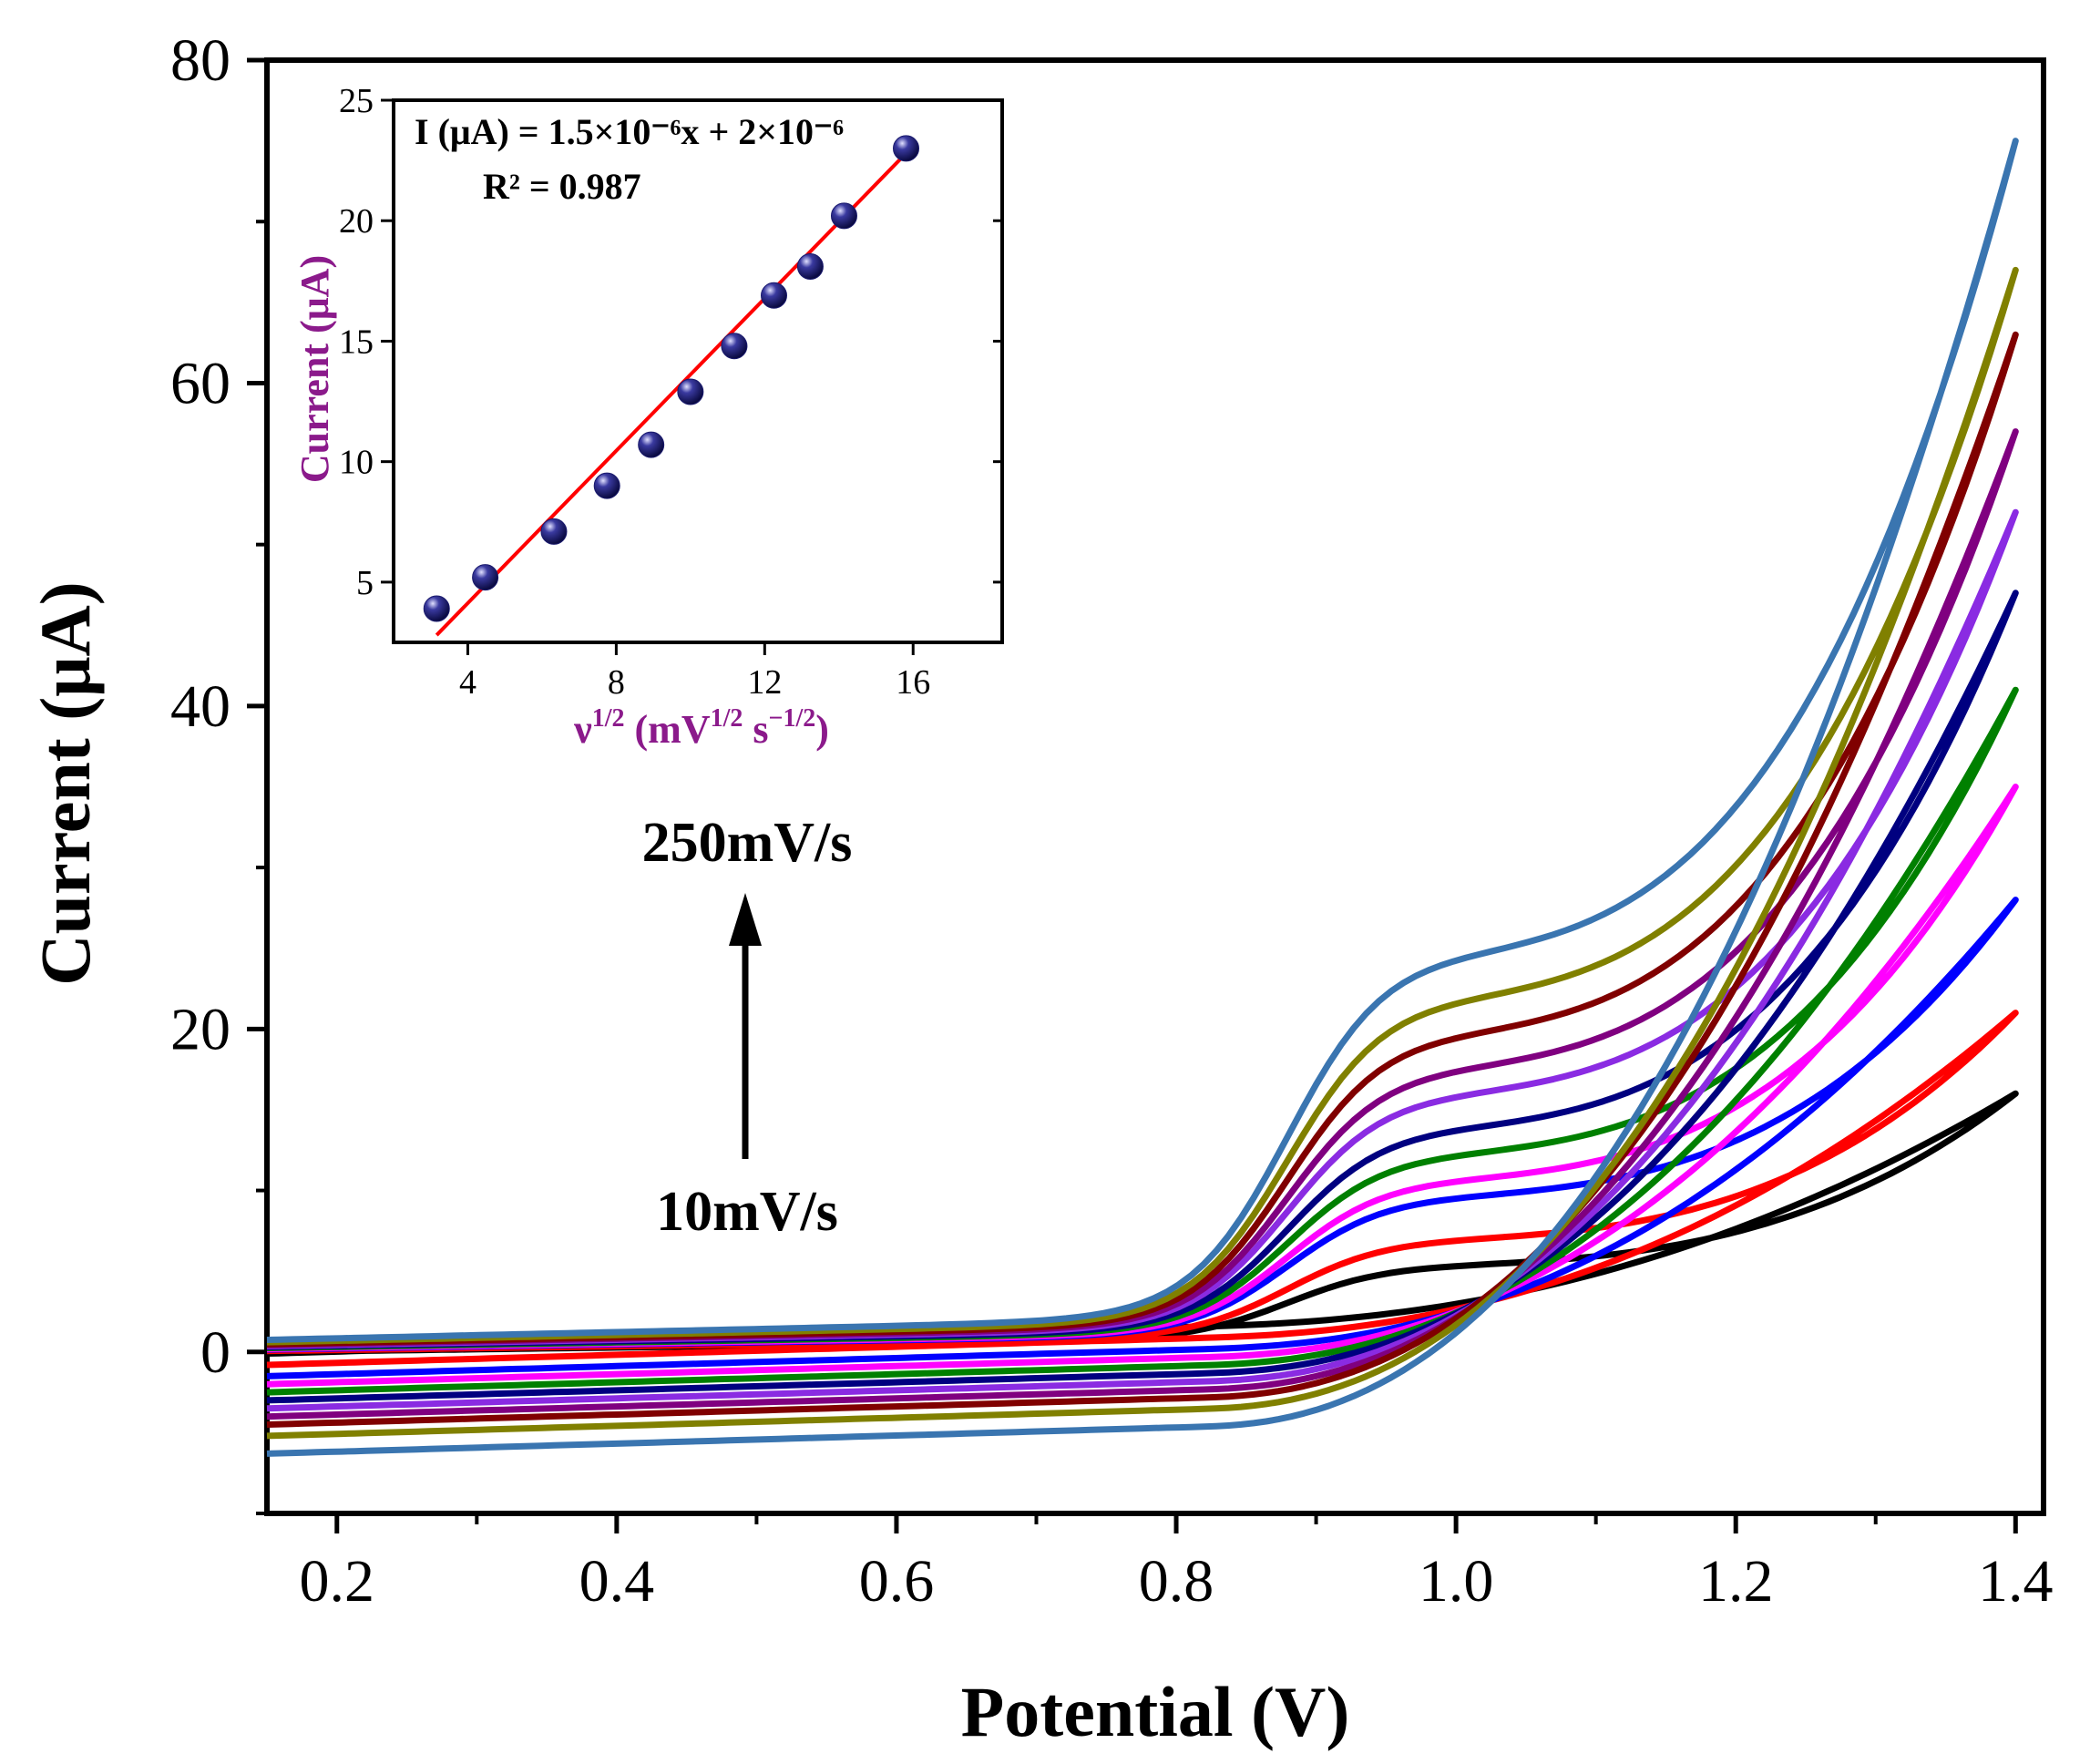 The height and width of the screenshot is (1764, 2090). I want to click on x-axis-title: Potential (V), so click(1155, 1712).